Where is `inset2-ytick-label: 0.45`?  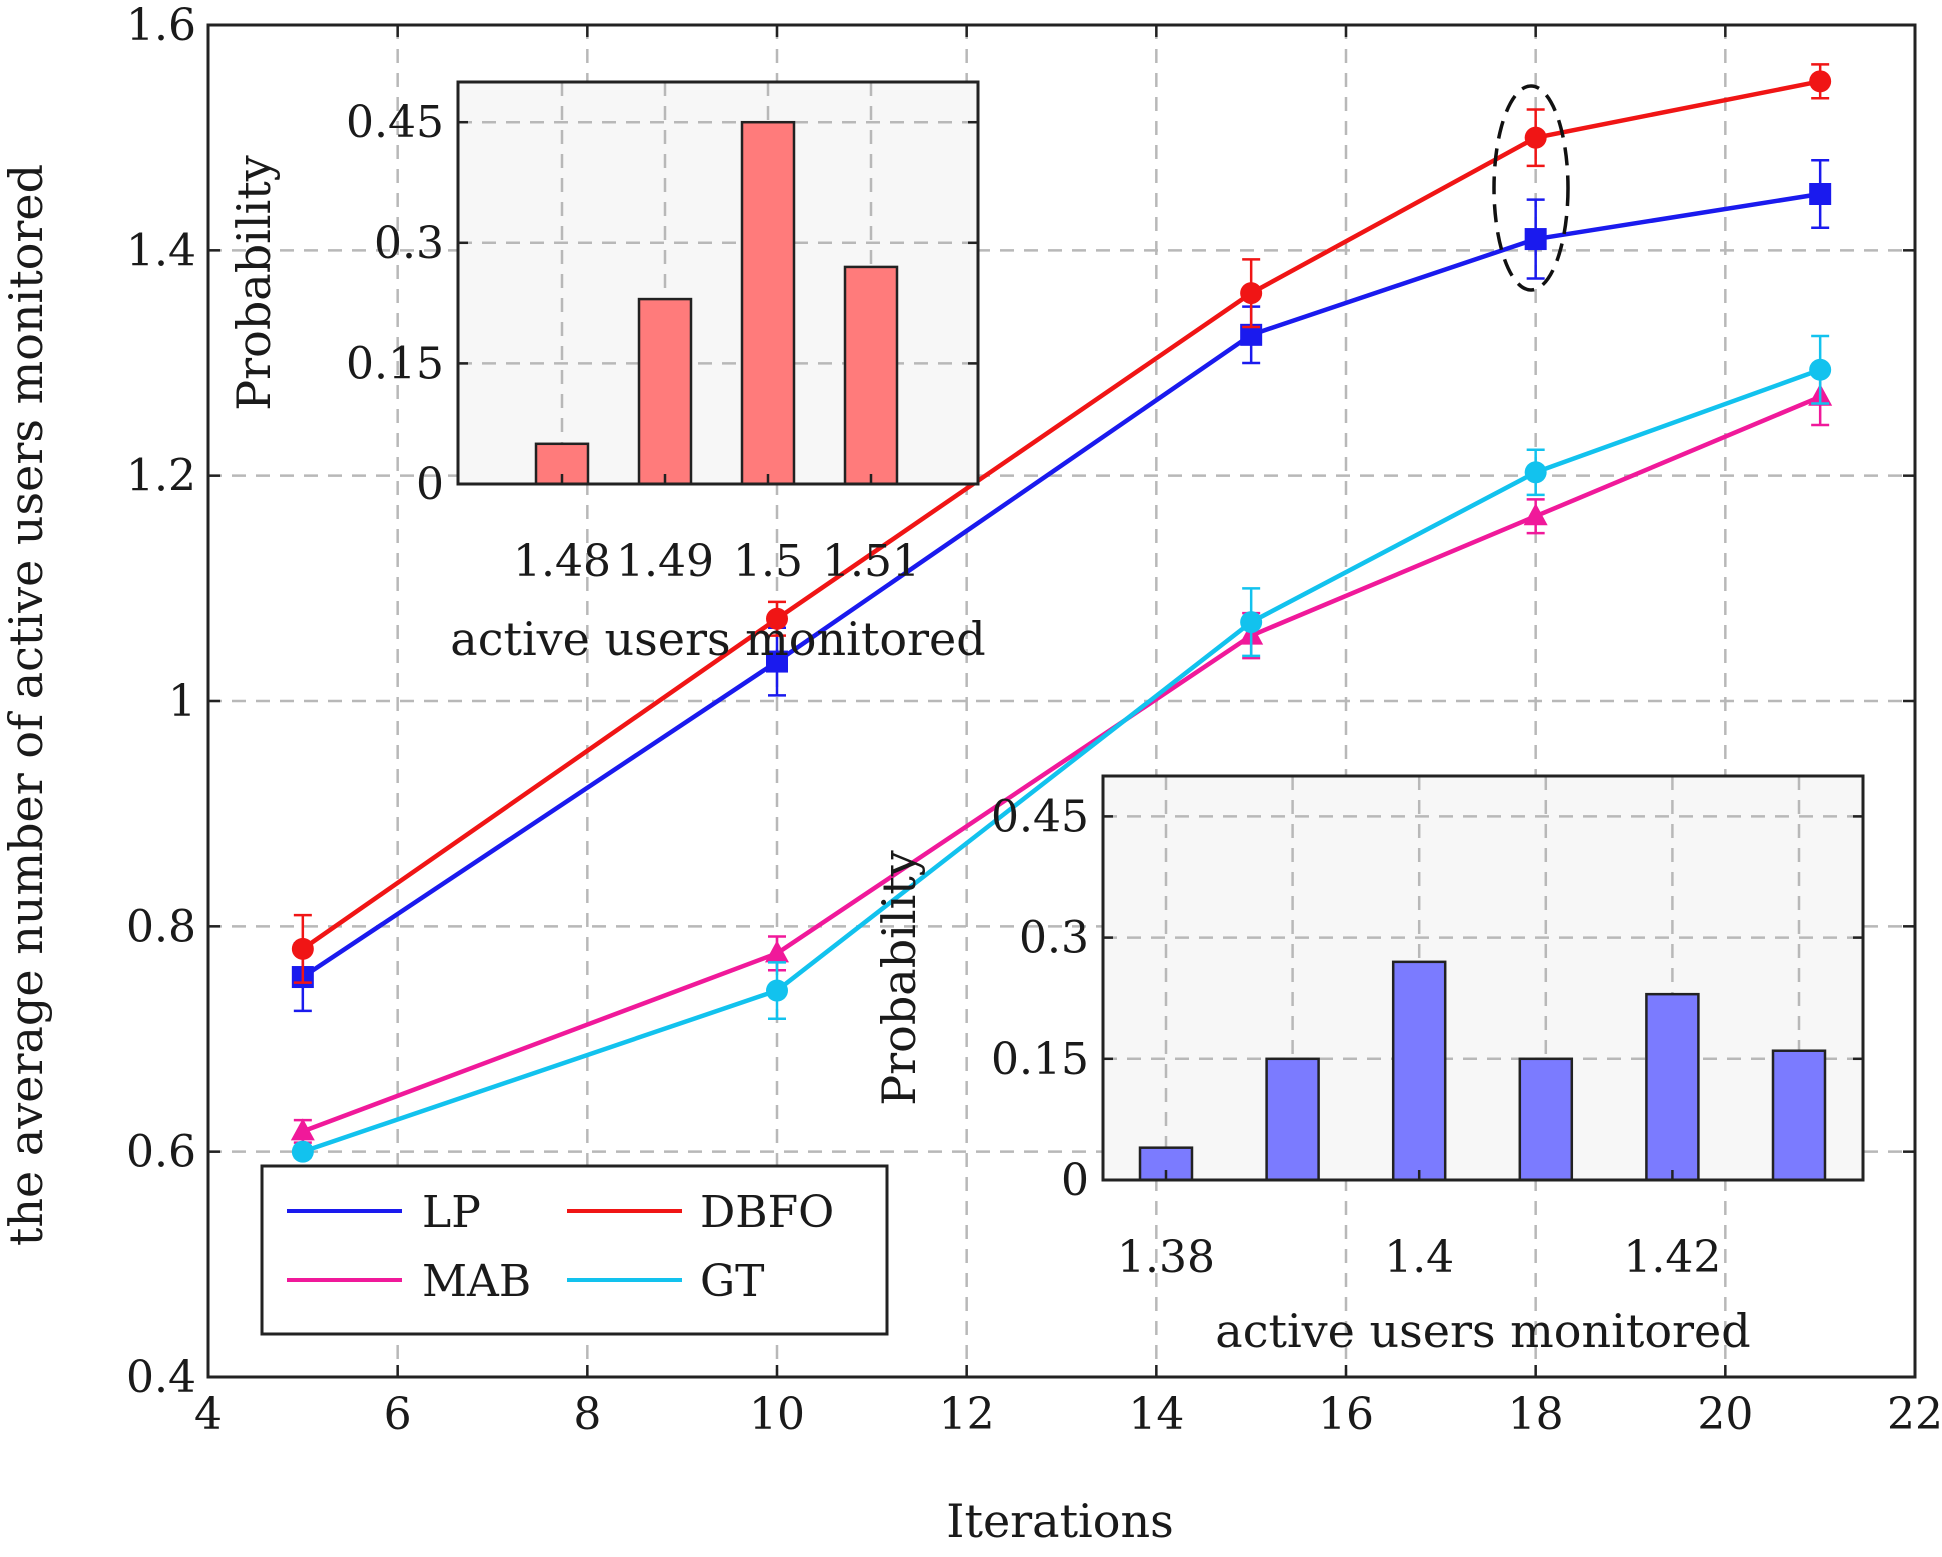
inset2-ytick-label: 0.45 is located at coordinates (1040, 816).